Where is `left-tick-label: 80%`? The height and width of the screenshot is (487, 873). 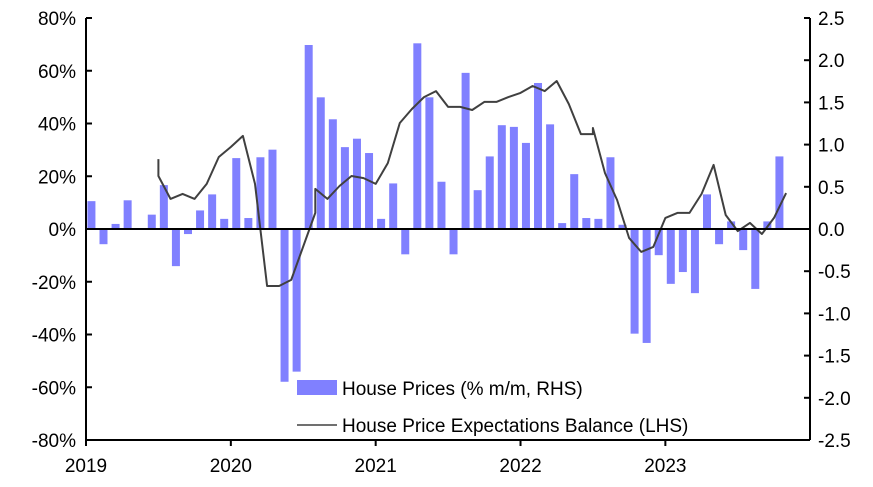 left-tick-label: 80% is located at coordinates (57, 19).